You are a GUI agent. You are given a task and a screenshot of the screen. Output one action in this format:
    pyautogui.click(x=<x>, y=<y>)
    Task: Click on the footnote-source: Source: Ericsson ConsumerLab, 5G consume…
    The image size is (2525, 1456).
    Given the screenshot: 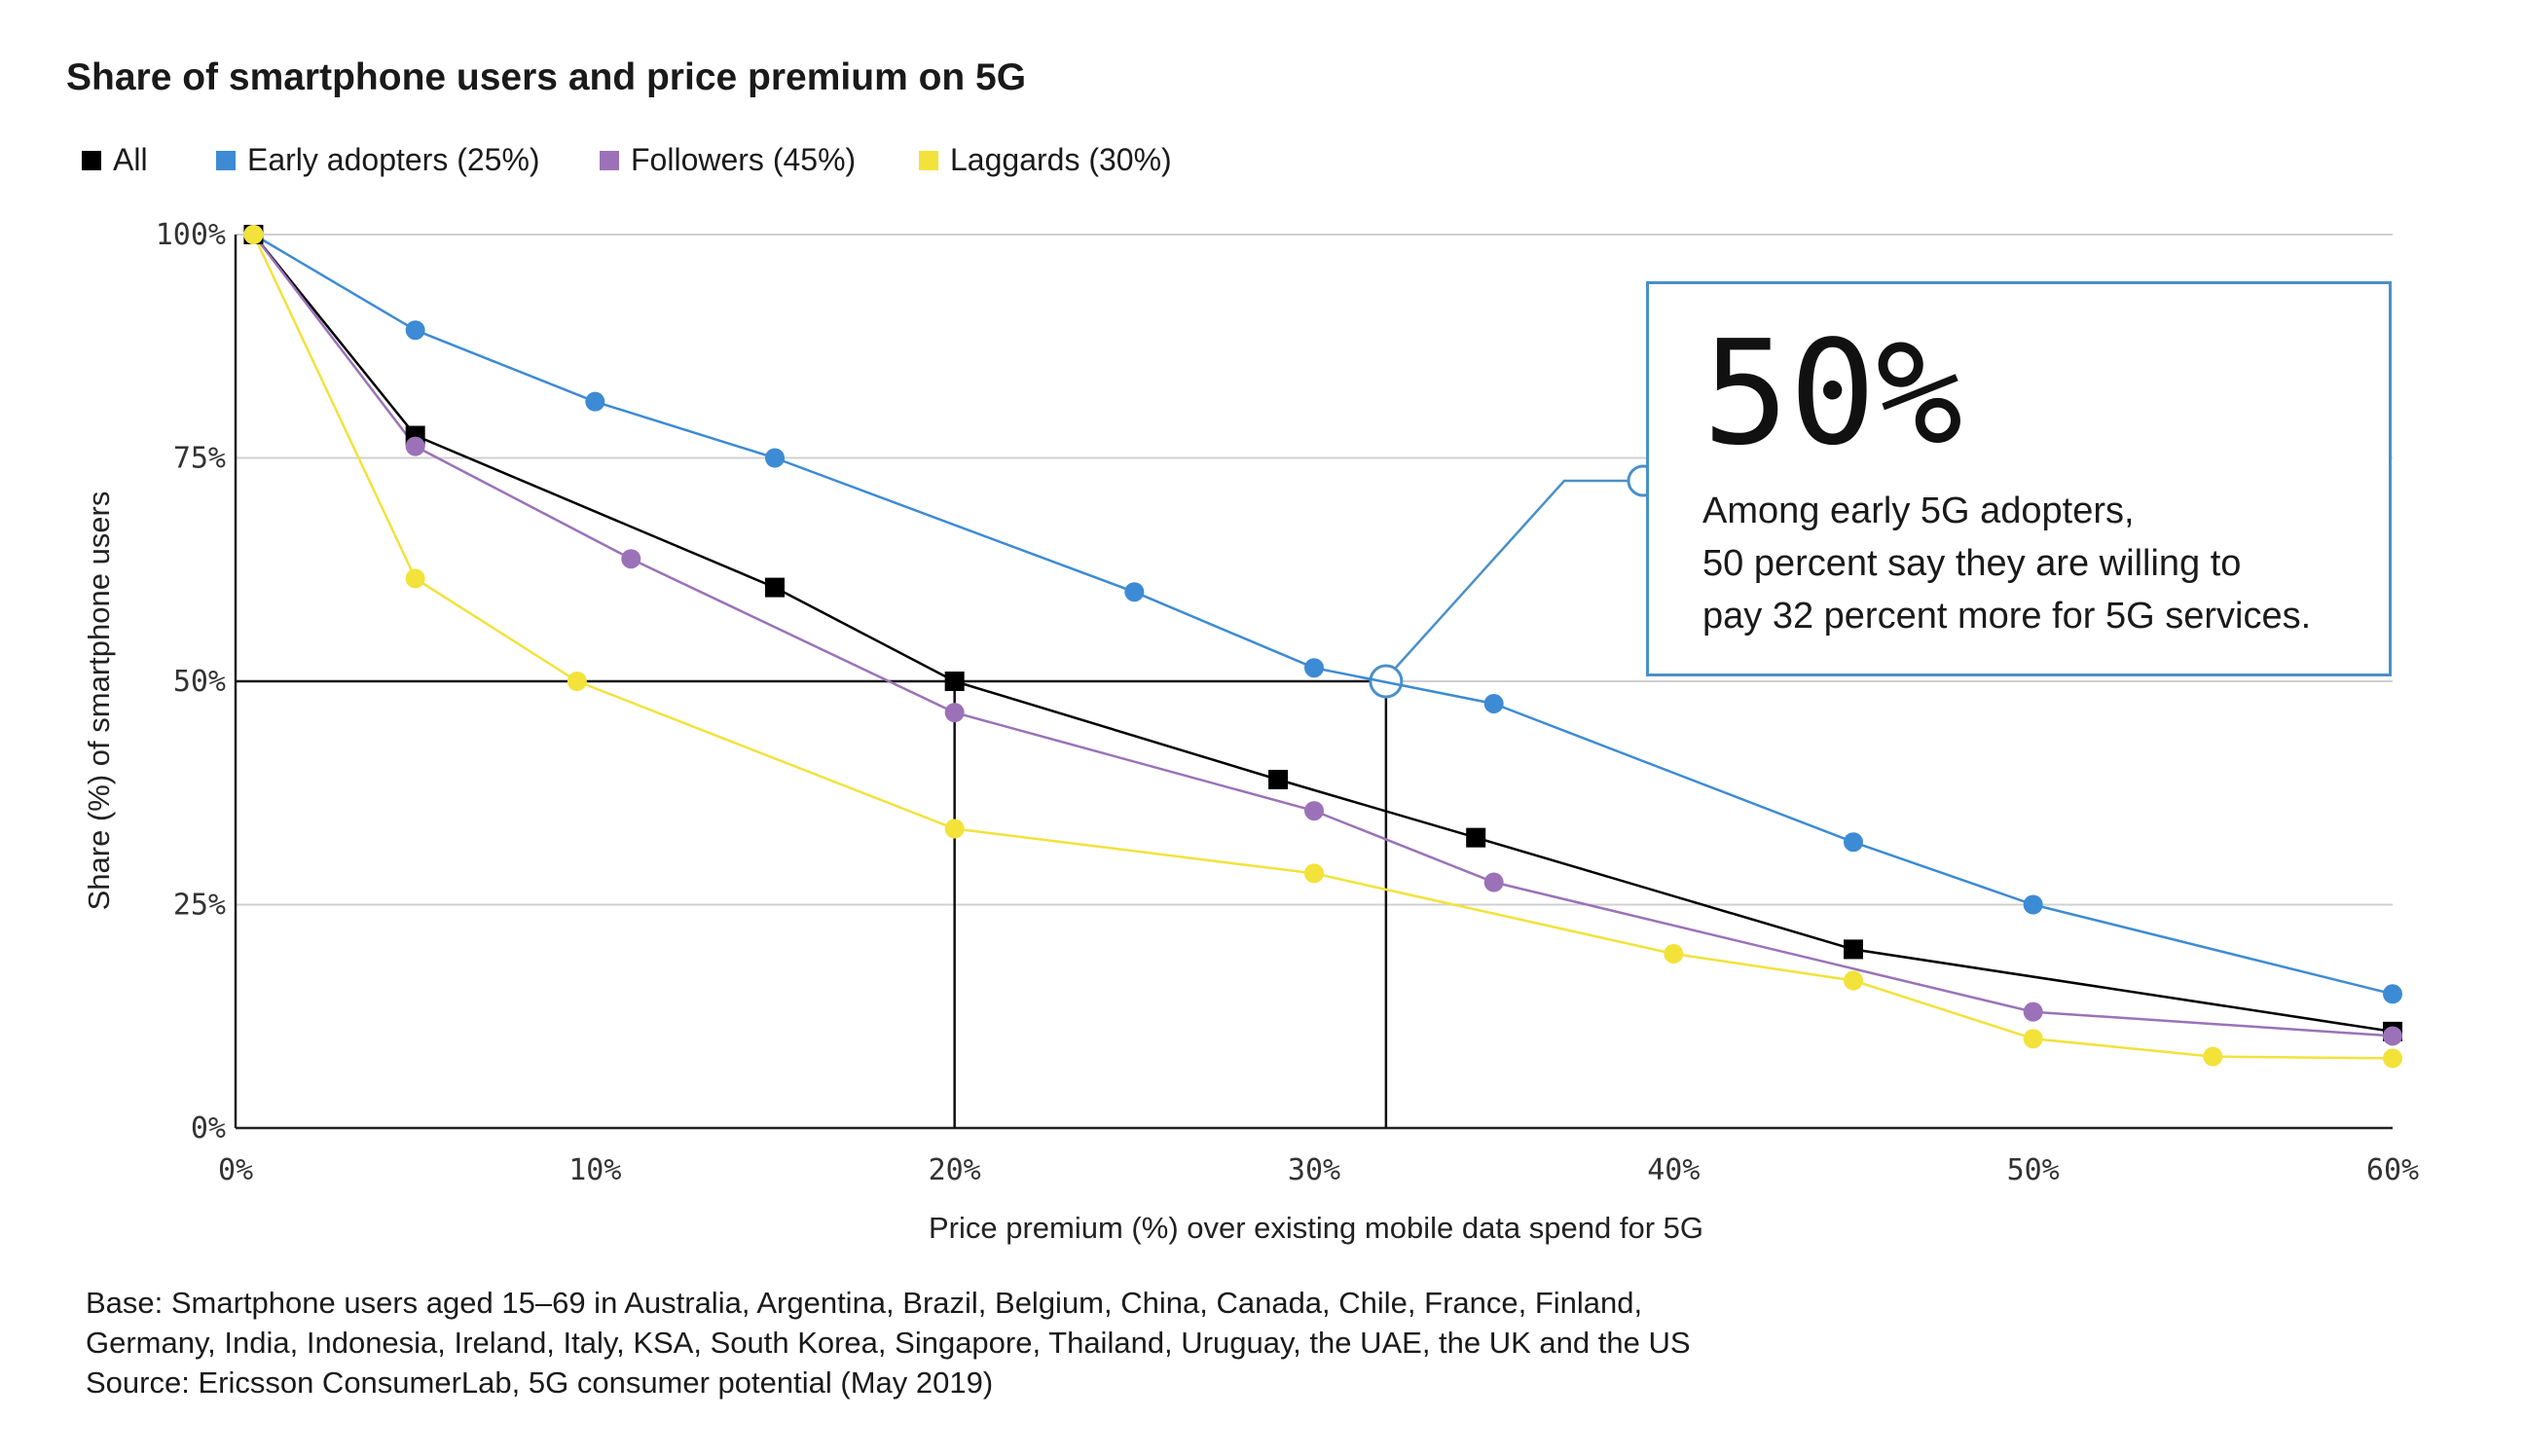 What is the action you would take?
    pyautogui.click(x=540, y=1382)
    